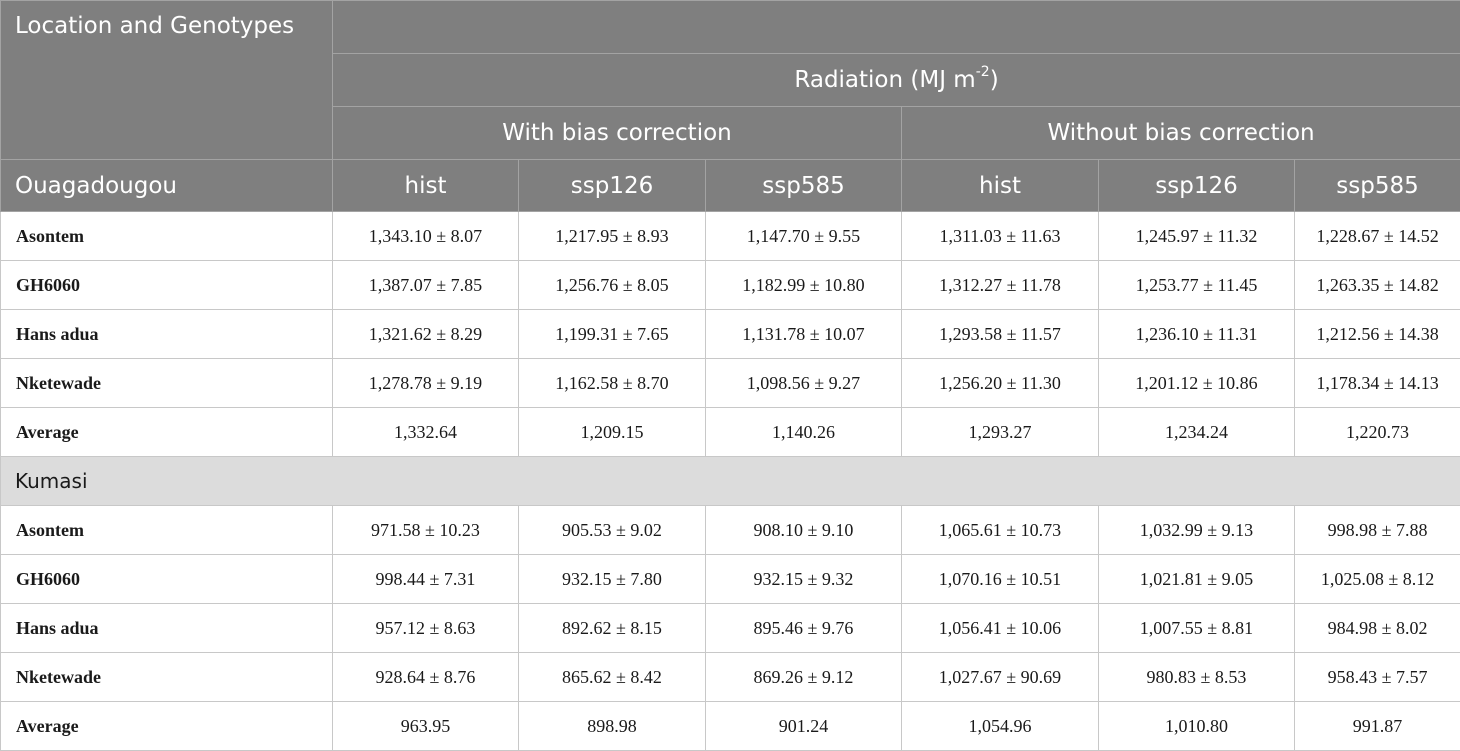 The height and width of the screenshot is (751, 1460). Describe the element at coordinates (994, 80) in the screenshot. I see `radiation-label-end: )` at that location.